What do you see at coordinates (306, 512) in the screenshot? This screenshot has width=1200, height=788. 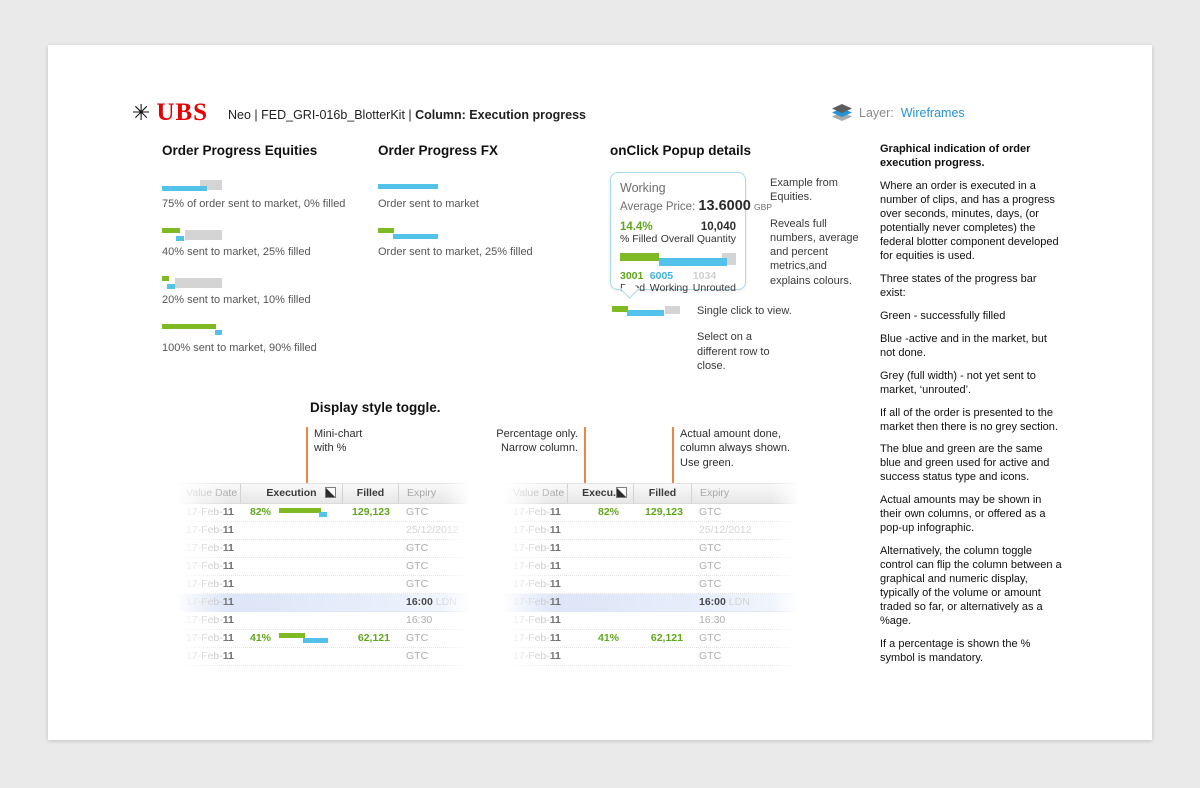 I see `execution-mini-chart` at bounding box center [306, 512].